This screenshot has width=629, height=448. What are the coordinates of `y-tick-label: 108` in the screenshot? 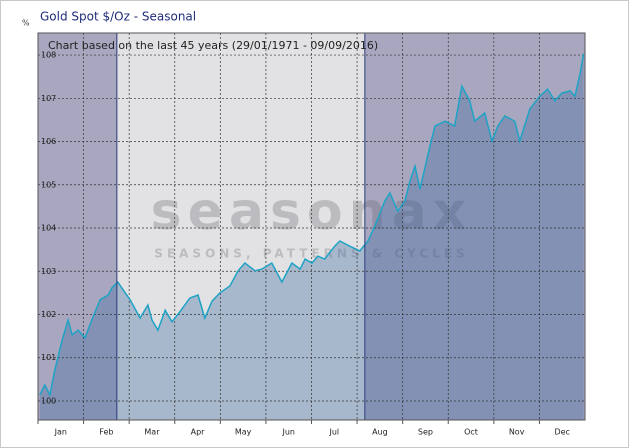 It's located at (48, 55).